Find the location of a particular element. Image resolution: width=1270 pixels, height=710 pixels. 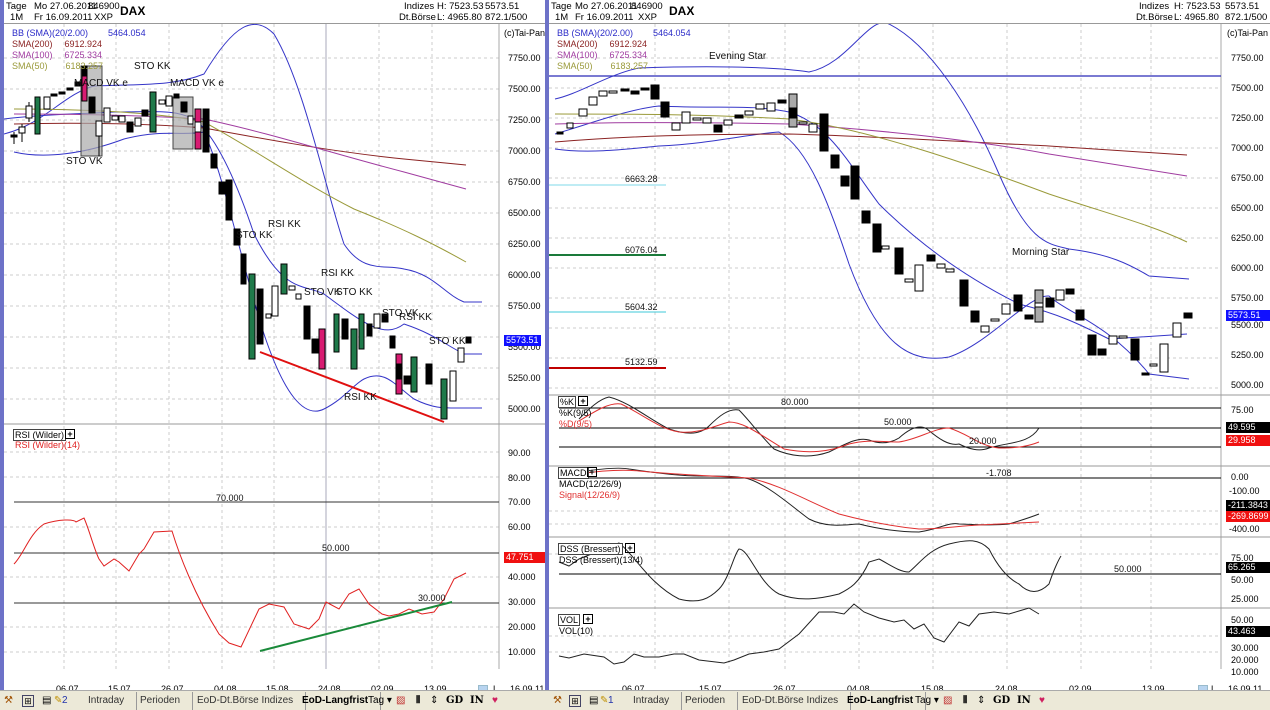

axis-label: 5500.00 is located at coordinates (524, 347).